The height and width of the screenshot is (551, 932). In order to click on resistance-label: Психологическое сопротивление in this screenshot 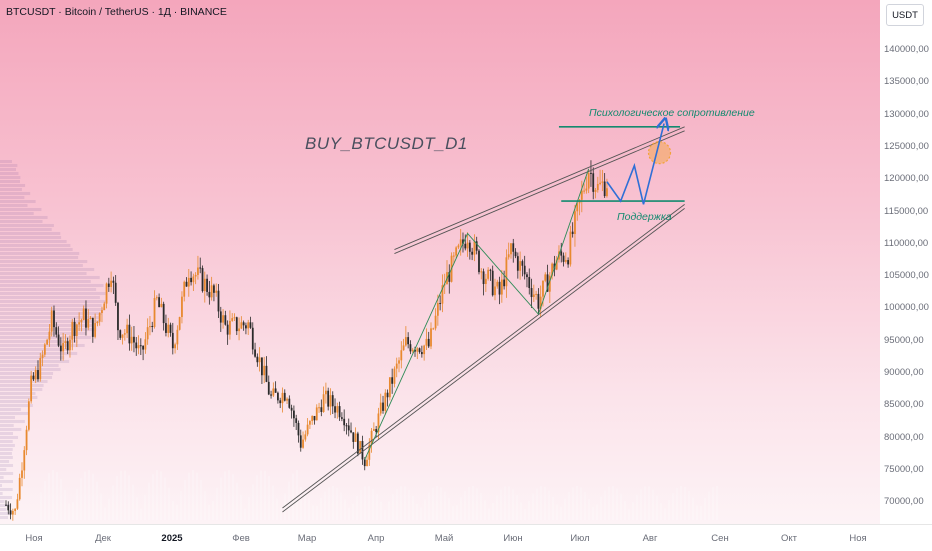, I will do `click(672, 113)`.